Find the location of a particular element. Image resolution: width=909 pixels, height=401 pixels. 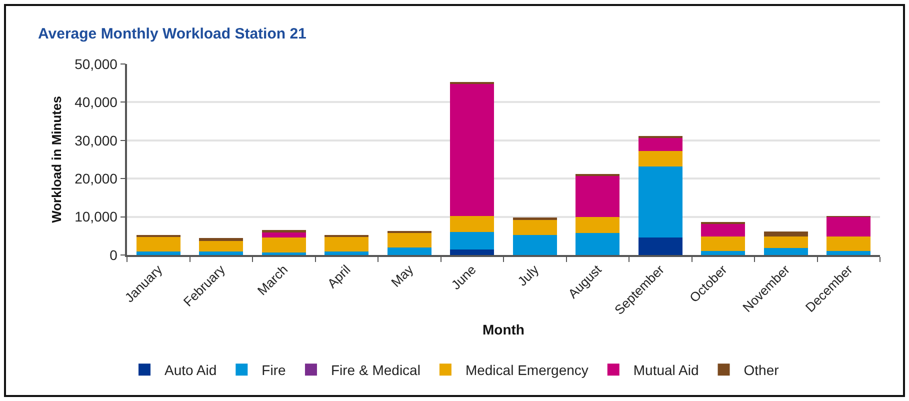

y-tick-label: 10,000 is located at coordinates (96, 216).